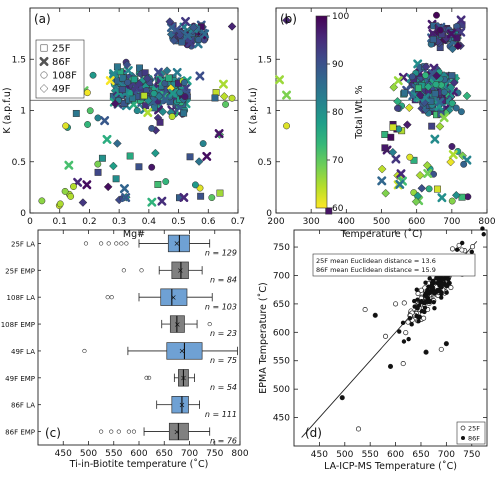  What do you see at coordinates (63, 454) in the screenshot?
I see `x-tick-label: 450` at bounding box center [63, 454].